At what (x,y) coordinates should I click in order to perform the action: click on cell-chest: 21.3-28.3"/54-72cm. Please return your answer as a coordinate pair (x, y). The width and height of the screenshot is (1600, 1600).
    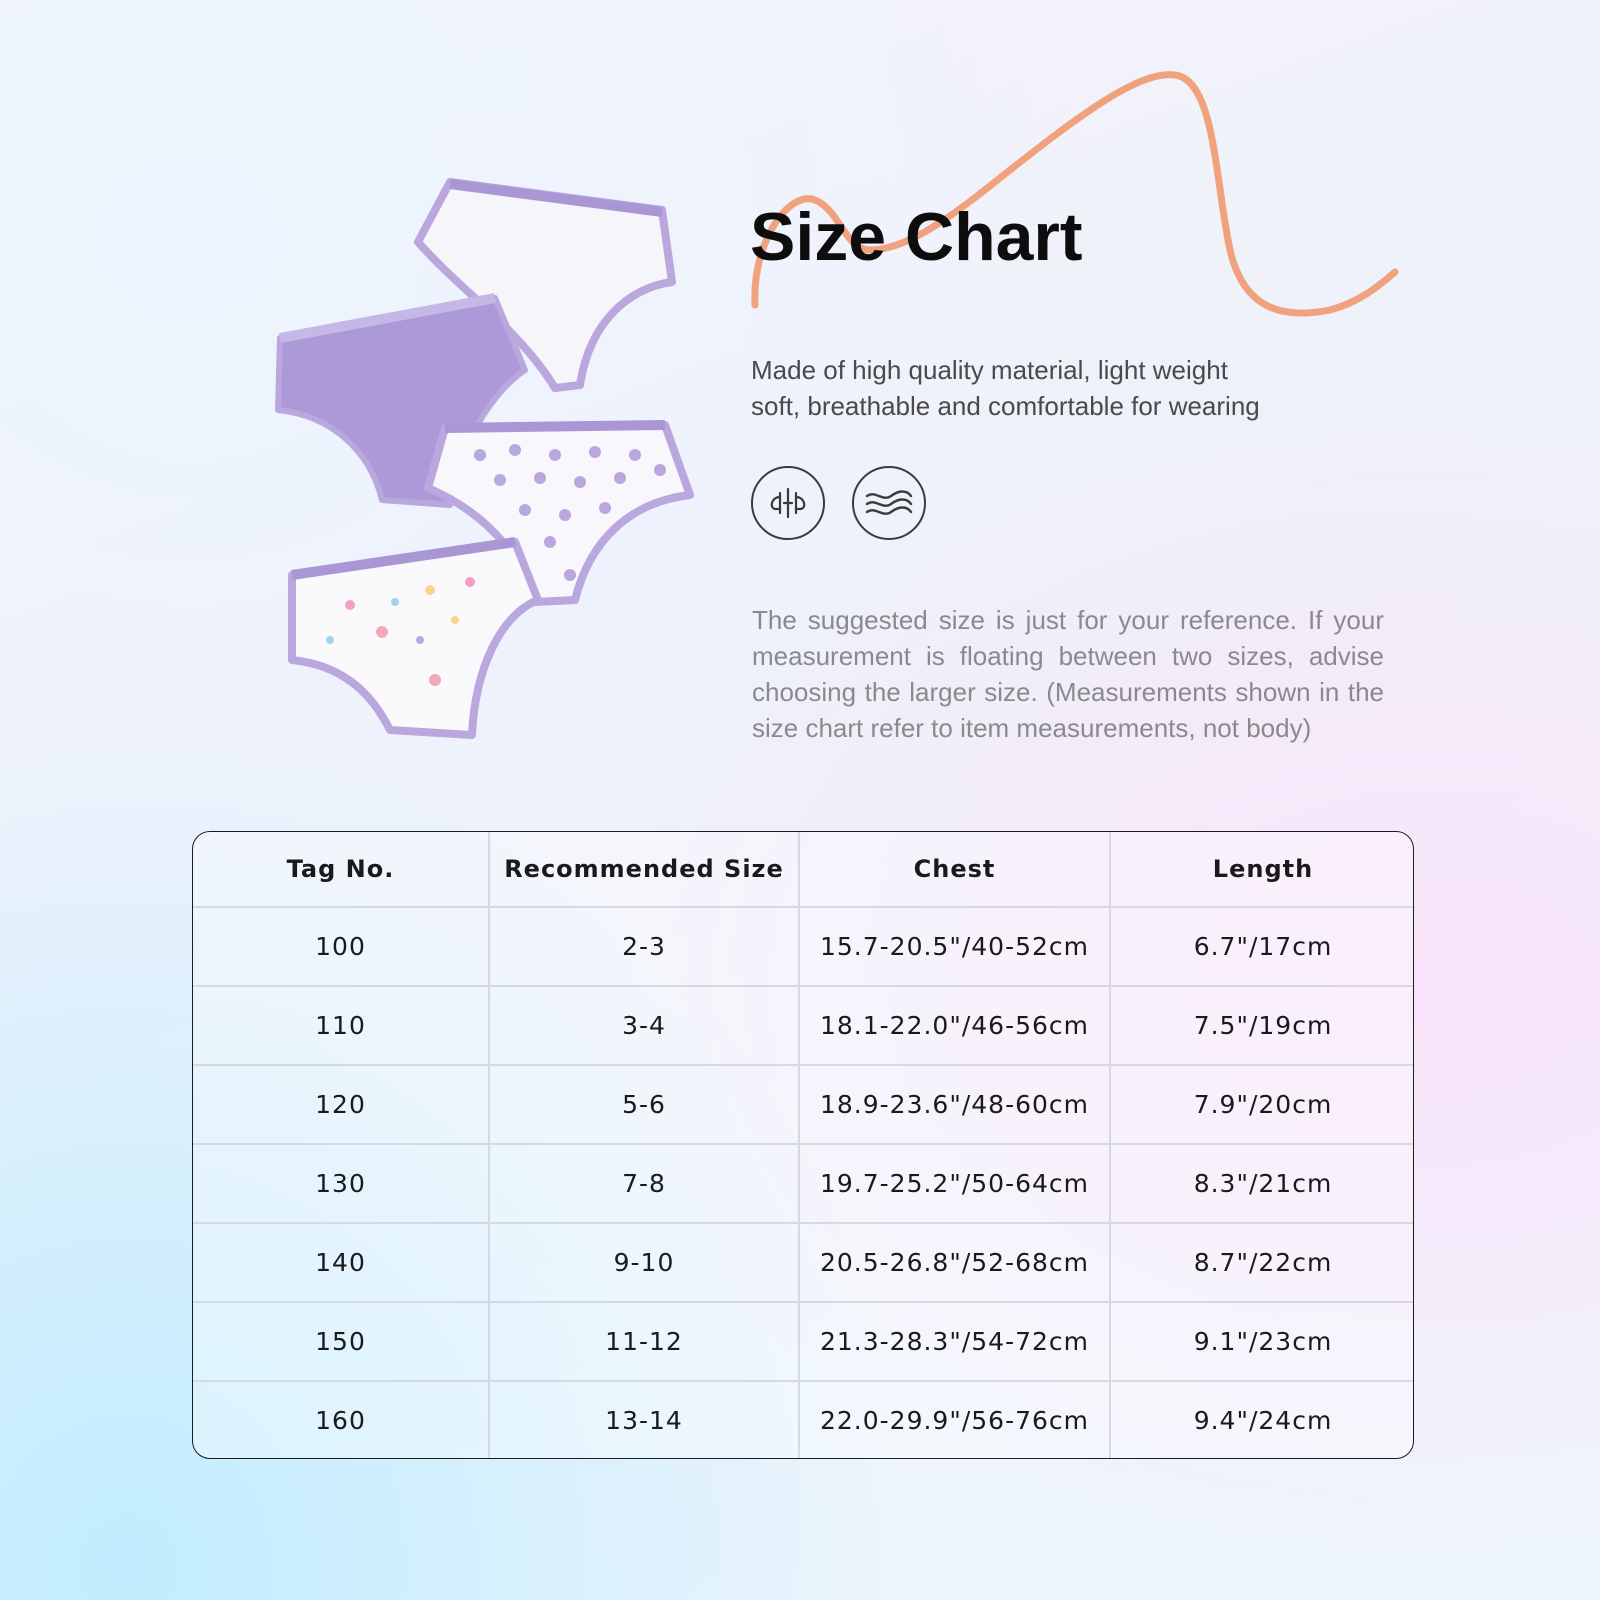
    Looking at the image, I should click on (955, 1342).